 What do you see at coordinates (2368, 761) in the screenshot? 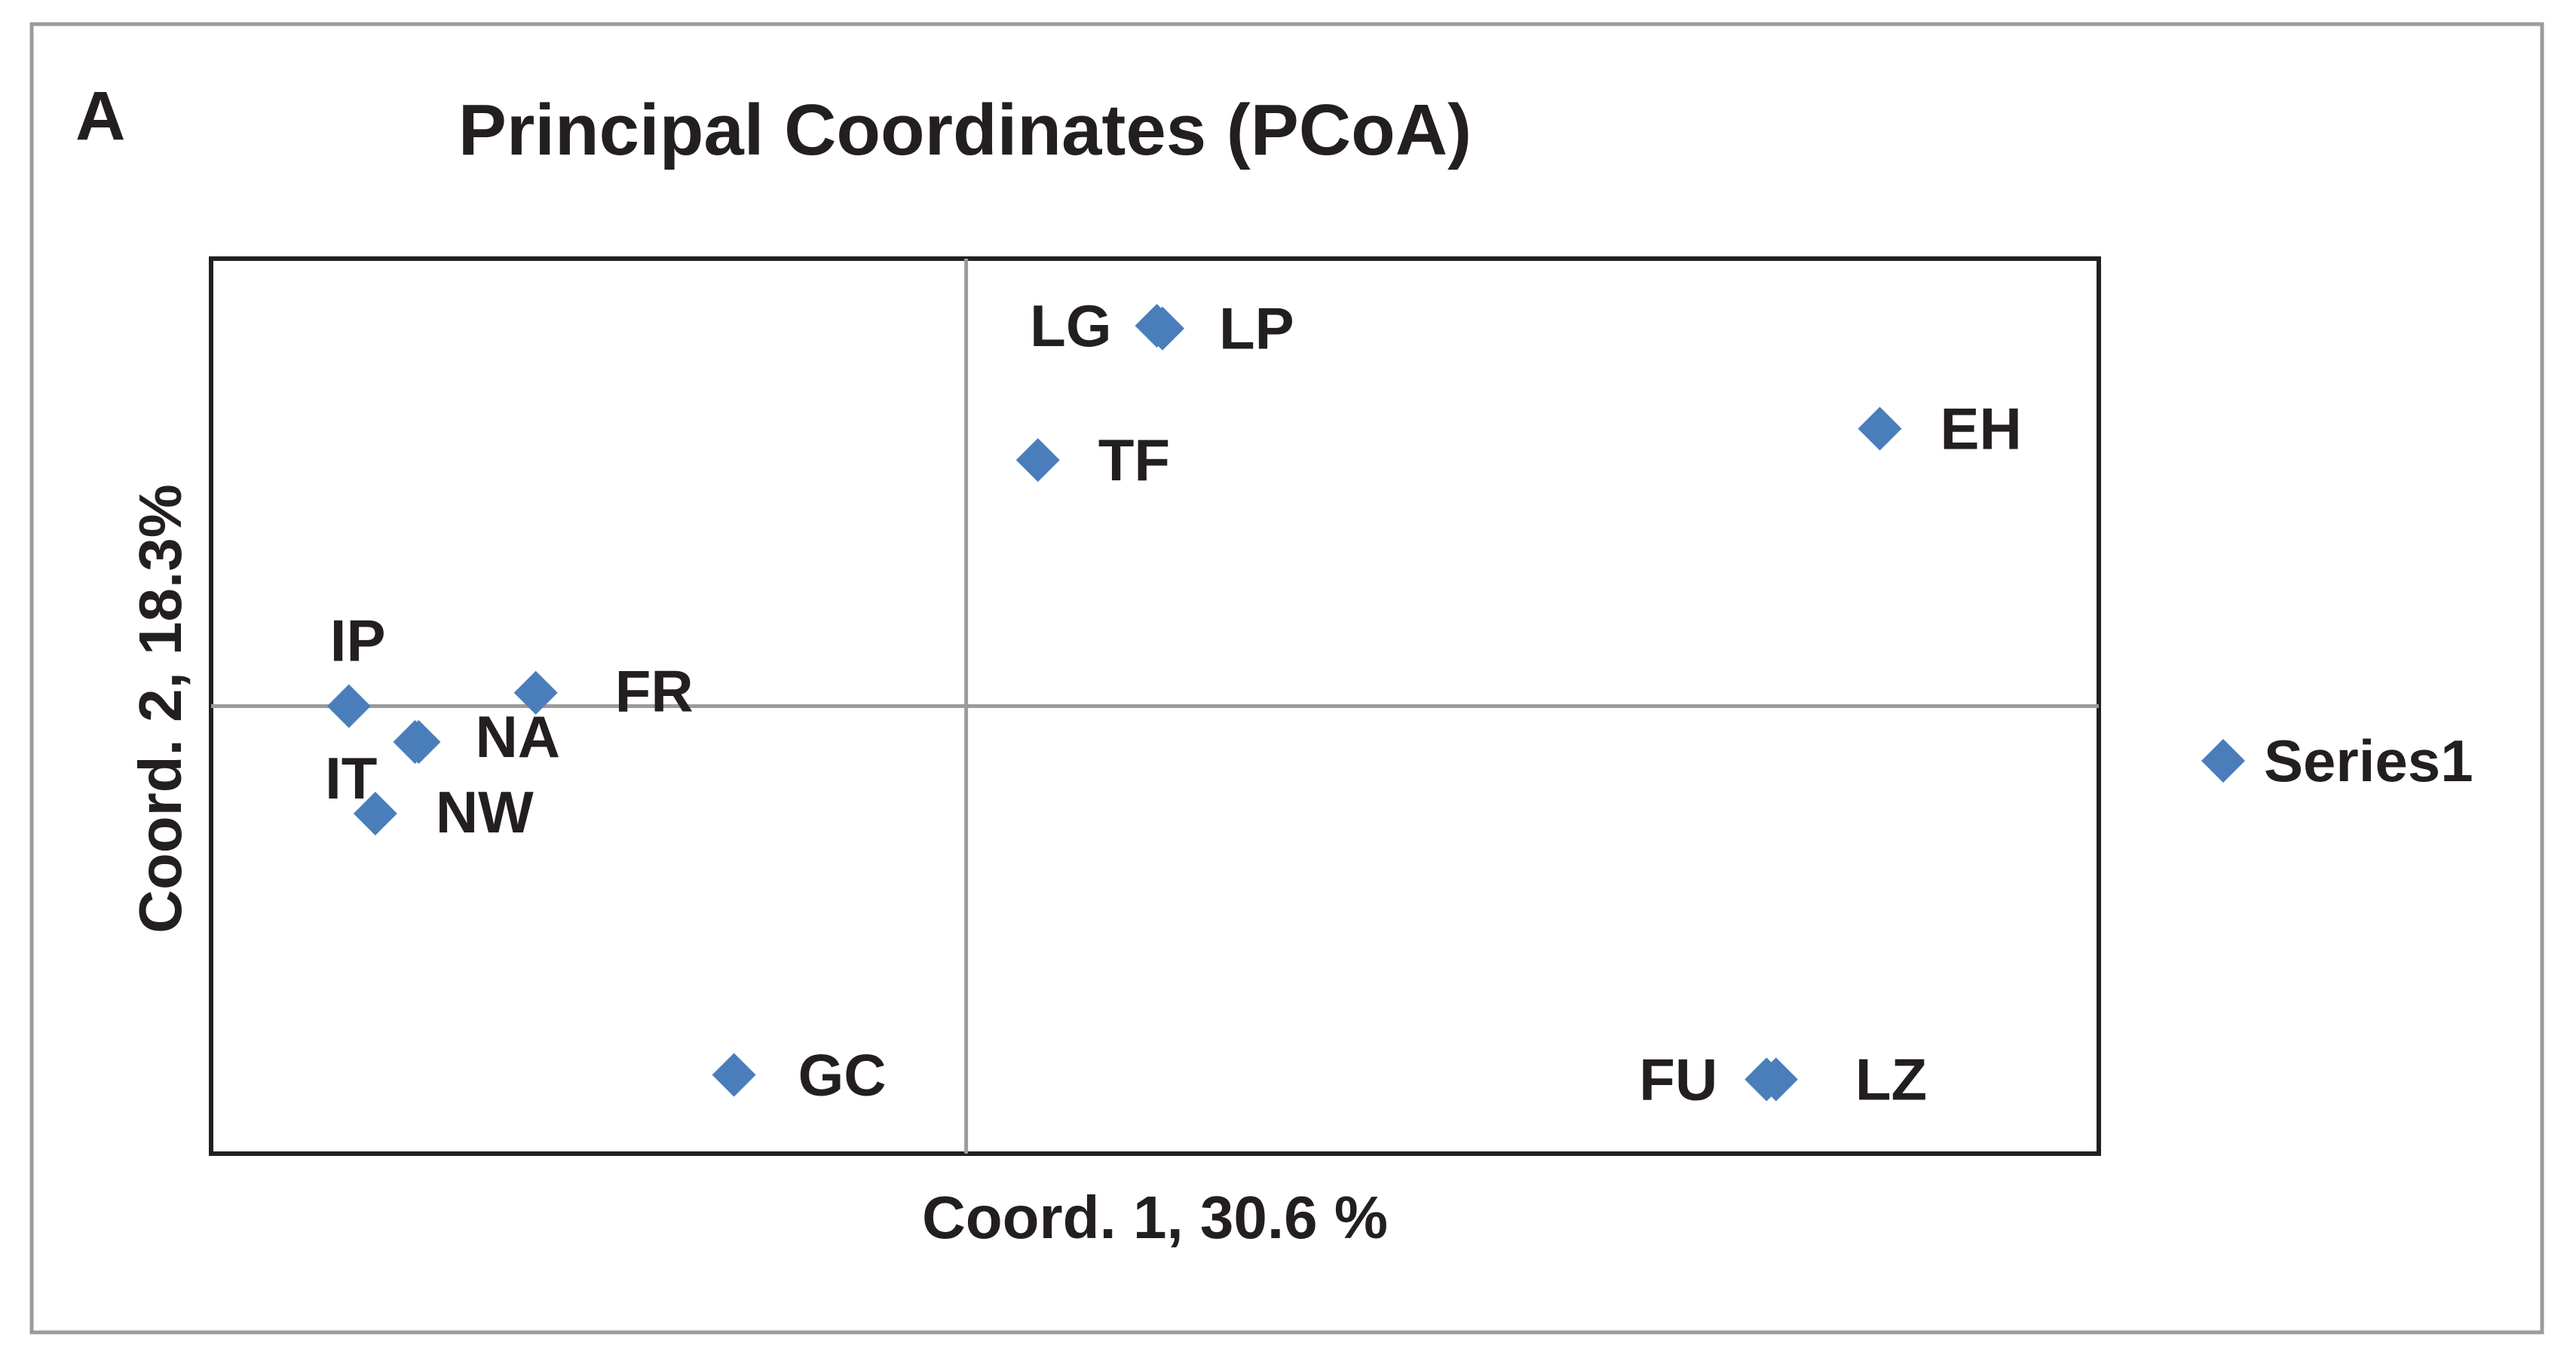
I see `legend-label: Series1` at bounding box center [2368, 761].